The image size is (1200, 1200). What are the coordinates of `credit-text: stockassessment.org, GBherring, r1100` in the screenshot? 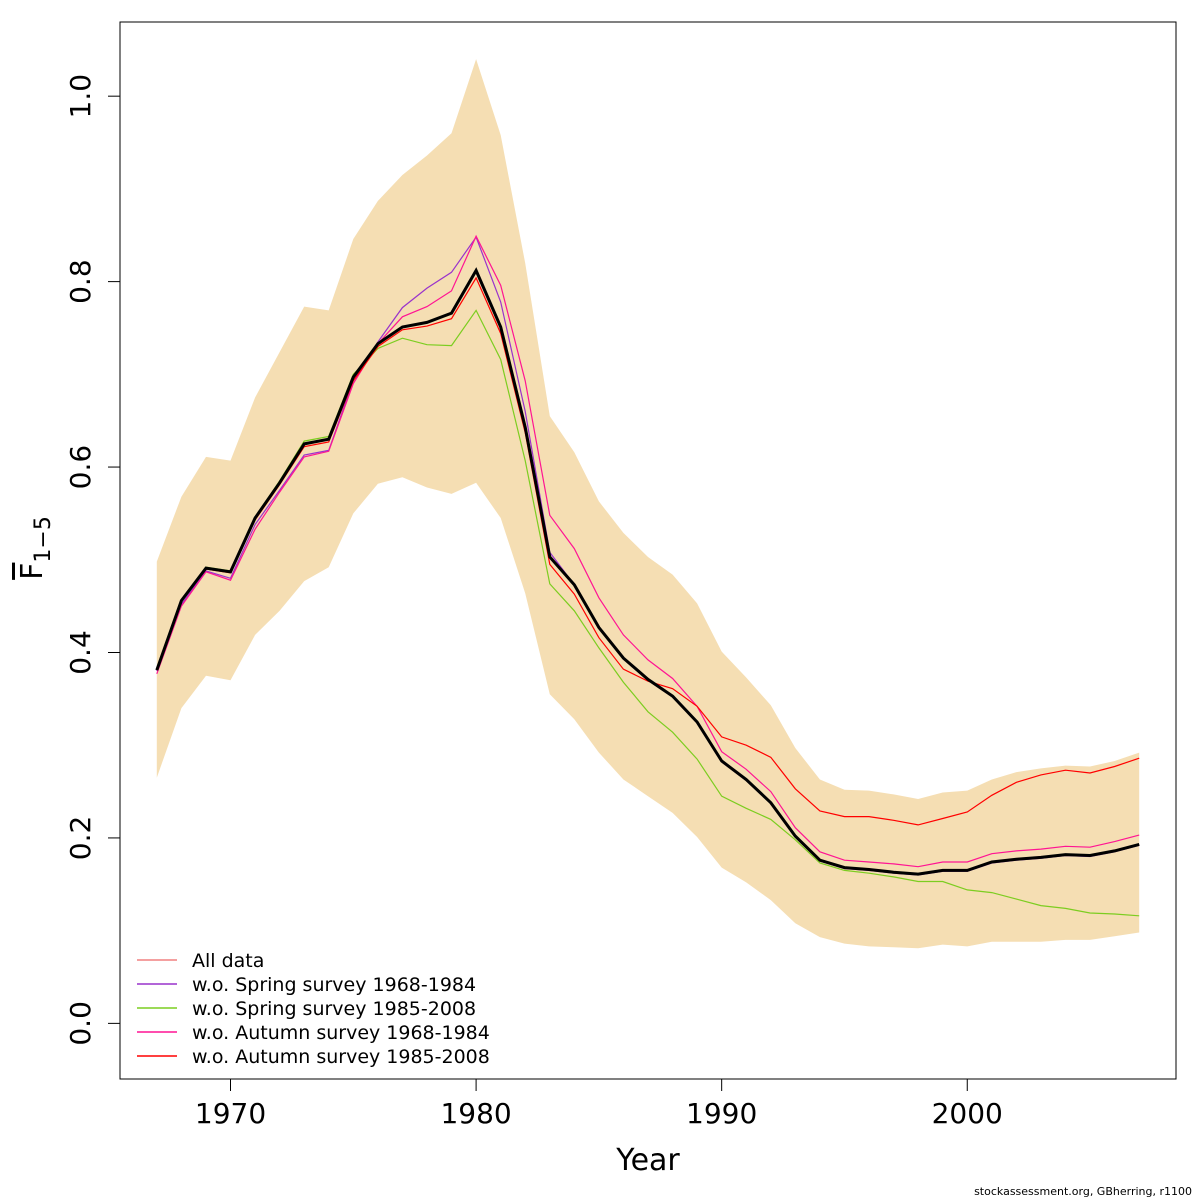 It's located at (1083, 1191).